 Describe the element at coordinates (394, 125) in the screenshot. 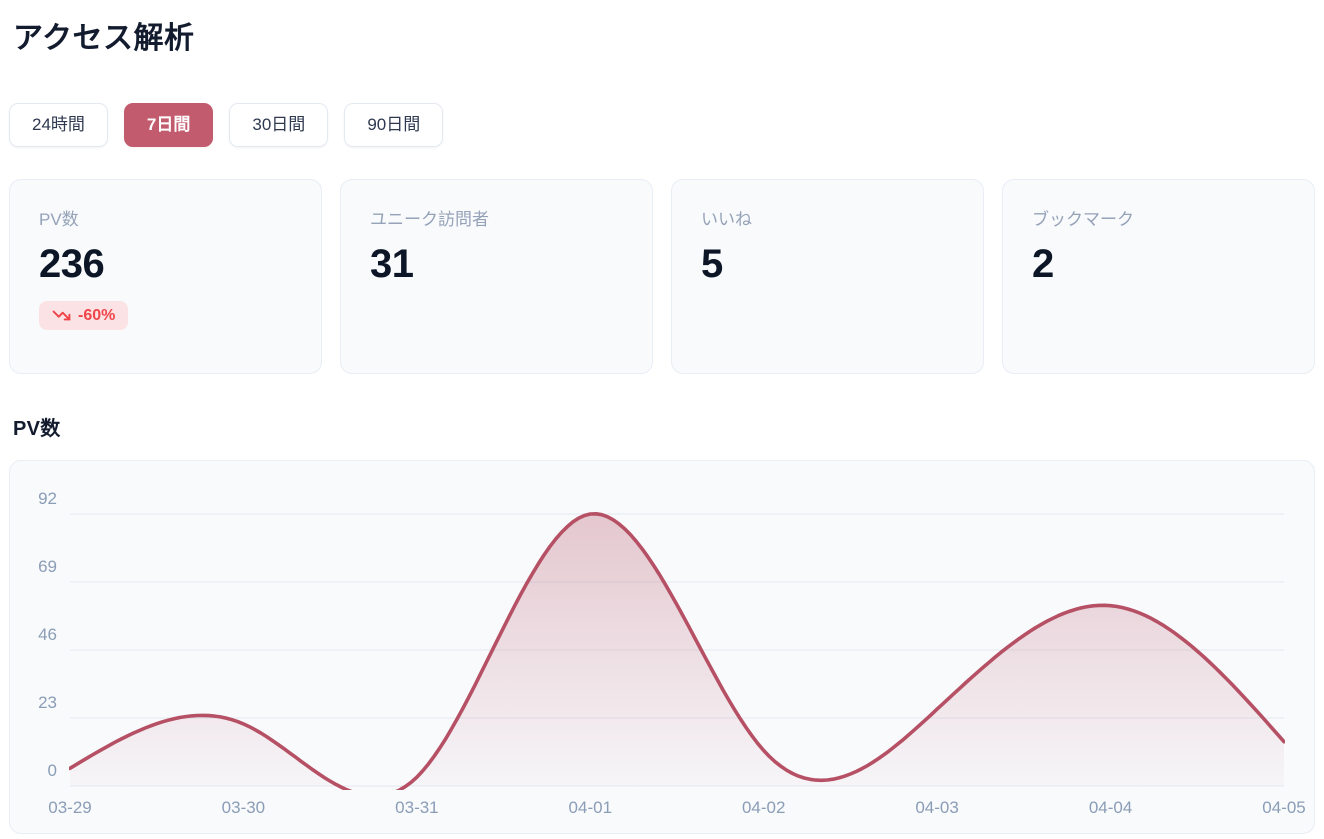

I see `tab-90d: 90日間` at that location.